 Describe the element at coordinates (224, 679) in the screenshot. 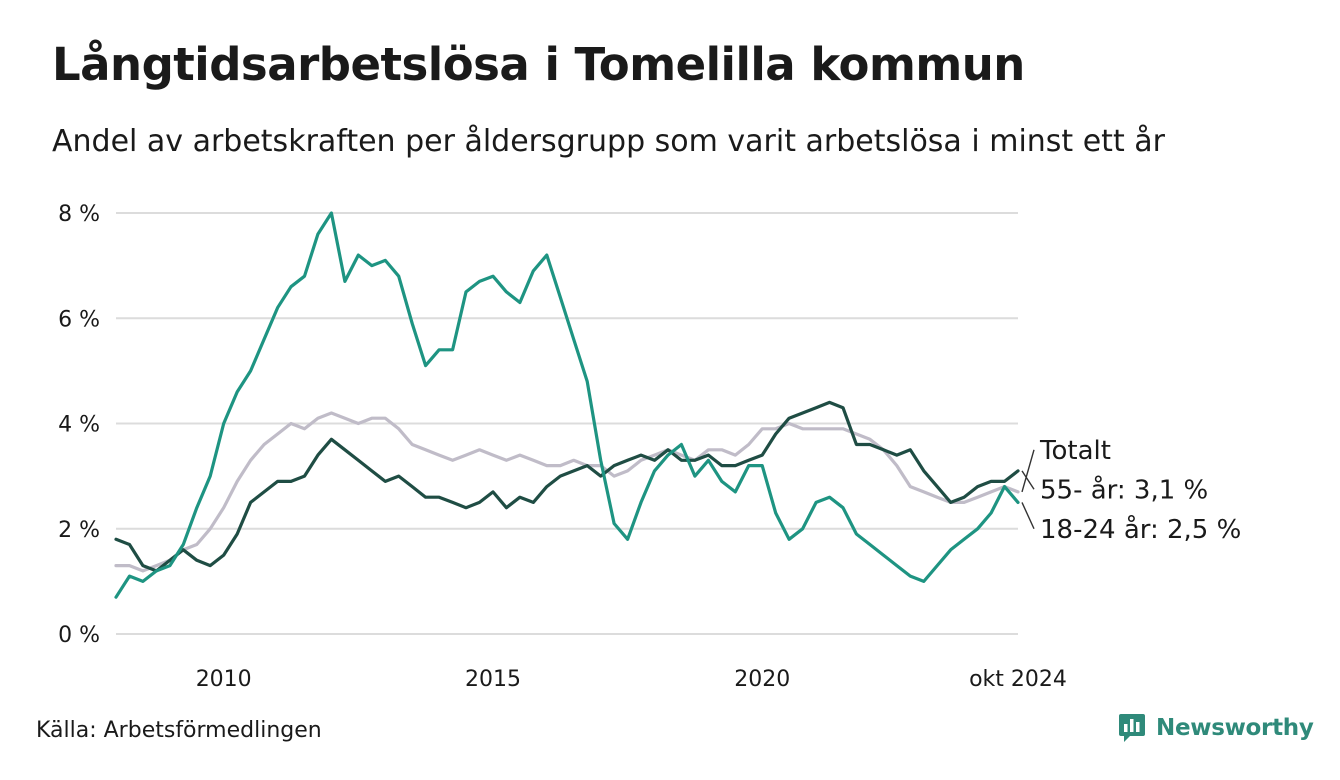

I see `x-tick-label: 2010` at that location.